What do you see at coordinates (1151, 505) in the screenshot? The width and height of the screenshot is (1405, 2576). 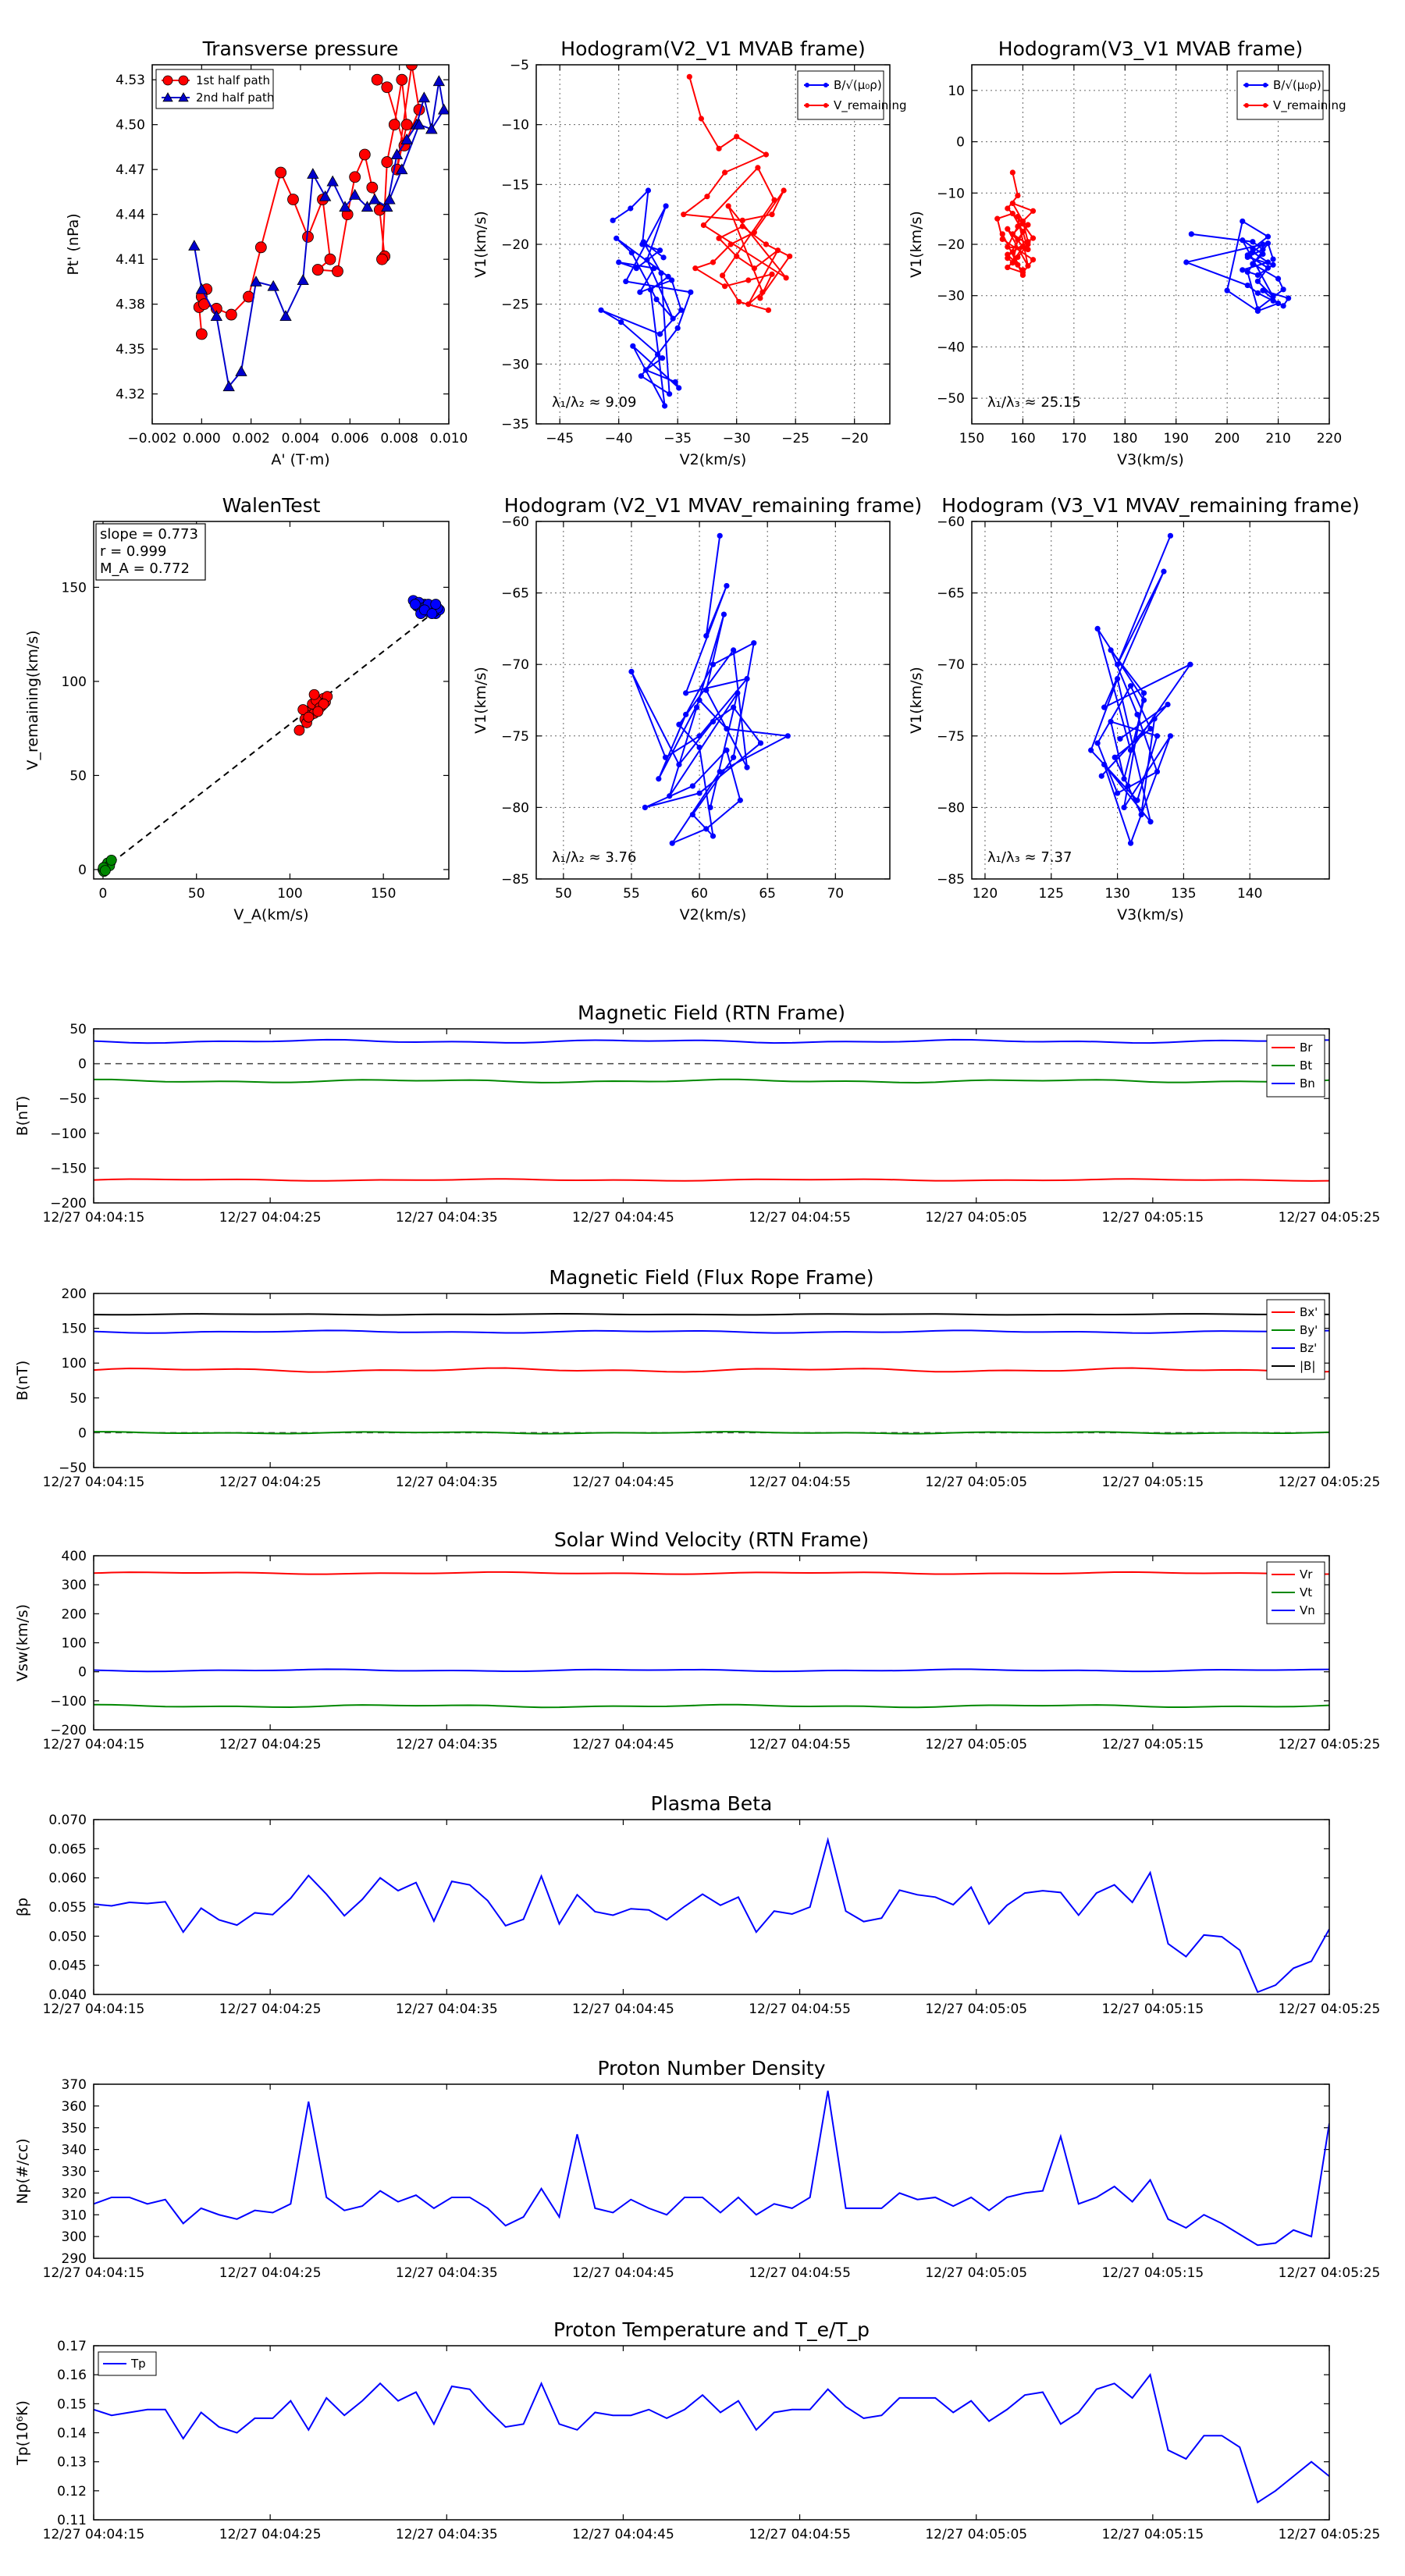 I see `chart-title: Hodogram (V3_V1 MVAV_remaining frame)` at bounding box center [1151, 505].